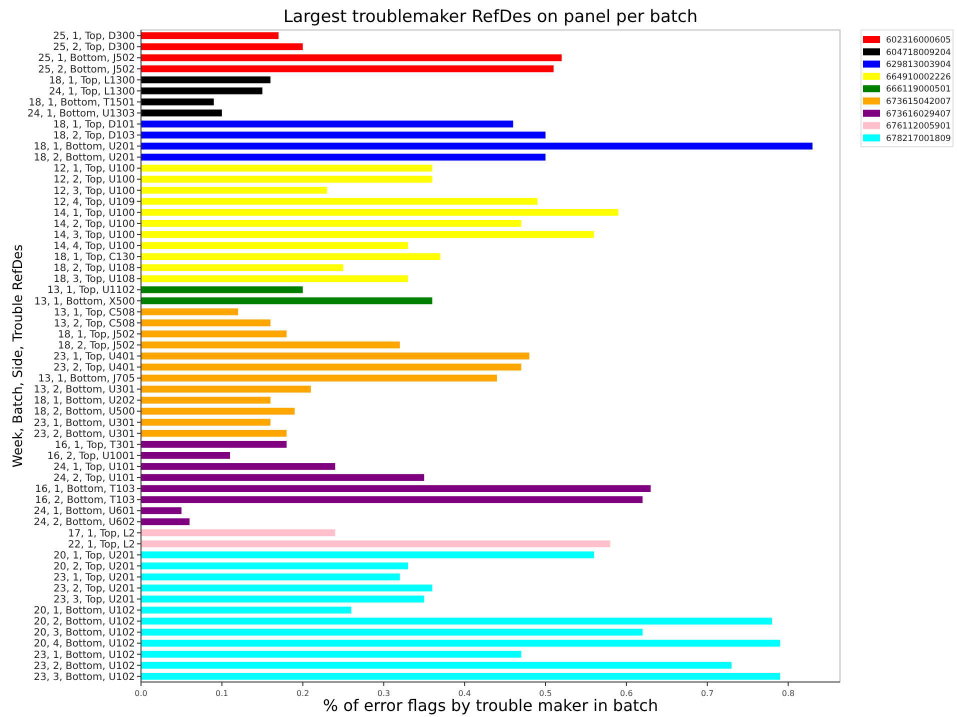 The height and width of the screenshot is (717, 957). I want to click on legend-label: 664910002226, so click(918, 77).